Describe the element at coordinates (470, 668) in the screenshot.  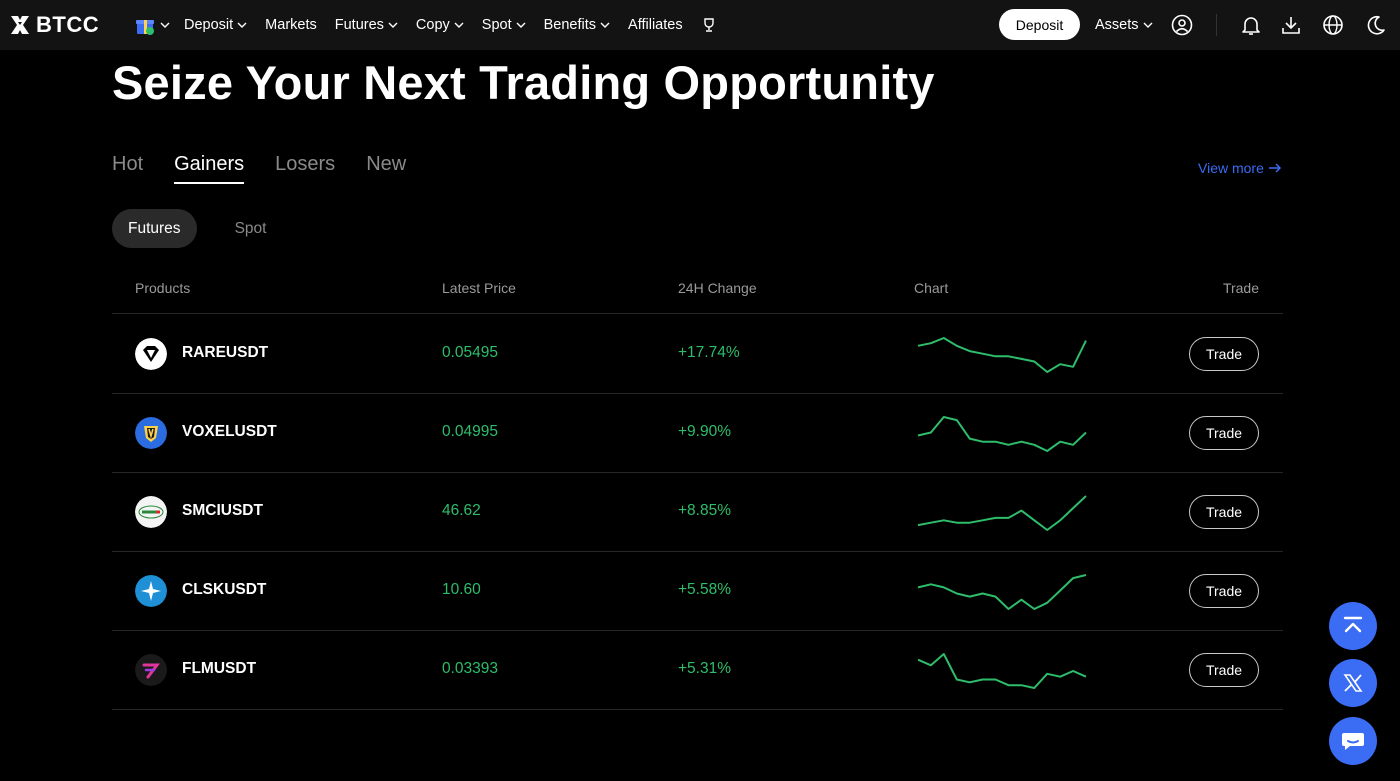
I see `latest-price: 0.03393` at that location.